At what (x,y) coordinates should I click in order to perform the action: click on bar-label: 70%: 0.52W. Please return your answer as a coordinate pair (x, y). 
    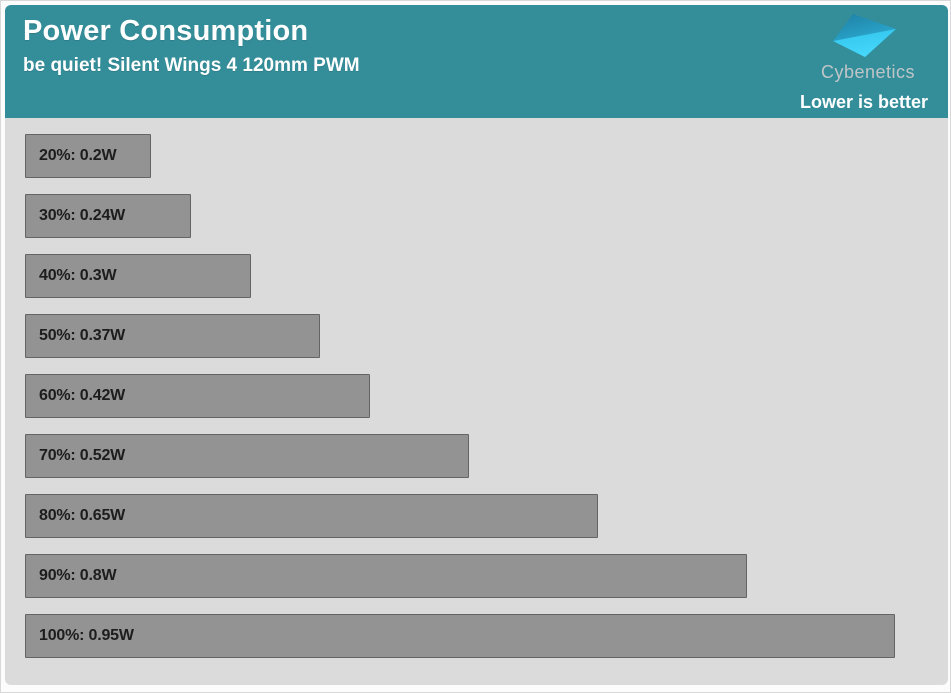
    Looking at the image, I should click on (82, 455).